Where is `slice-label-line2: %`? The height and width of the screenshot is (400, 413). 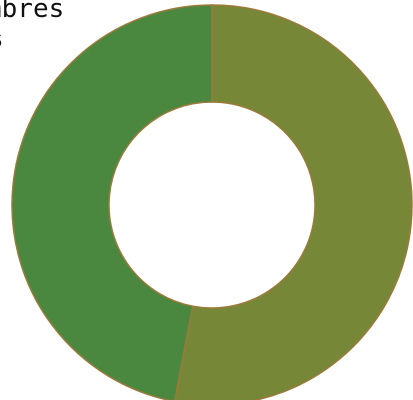
slice-label-line2: % is located at coordinates (1, 39).